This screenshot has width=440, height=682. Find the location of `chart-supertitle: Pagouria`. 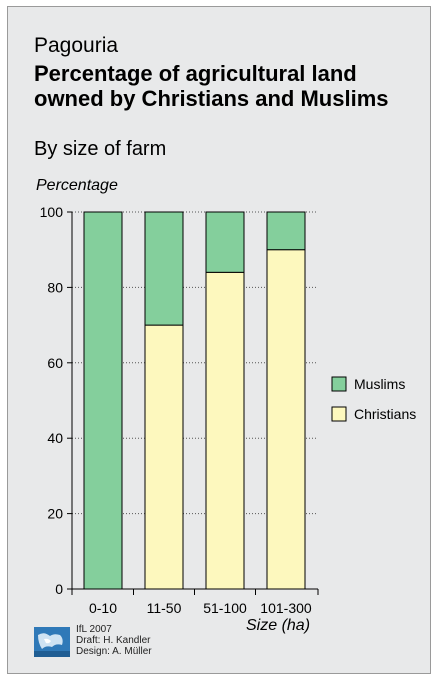

chart-supertitle: Pagouria is located at coordinates (76, 45).